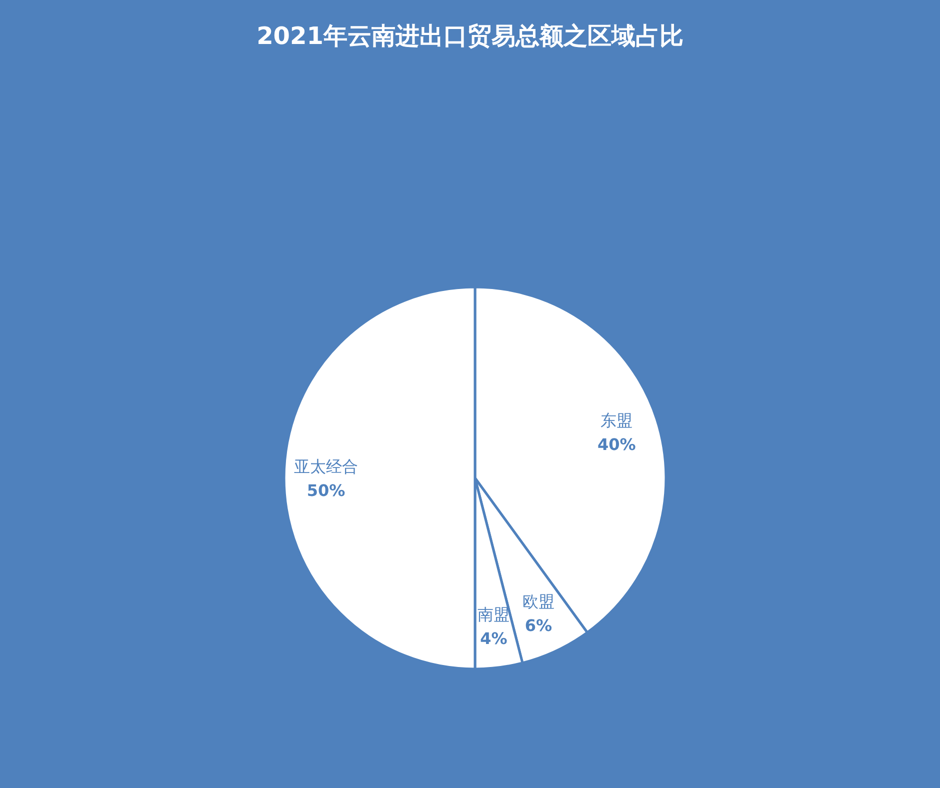  What do you see at coordinates (616, 420) in the screenshot?
I see `slice-label: 东盟` at bounding box center [616, 420].